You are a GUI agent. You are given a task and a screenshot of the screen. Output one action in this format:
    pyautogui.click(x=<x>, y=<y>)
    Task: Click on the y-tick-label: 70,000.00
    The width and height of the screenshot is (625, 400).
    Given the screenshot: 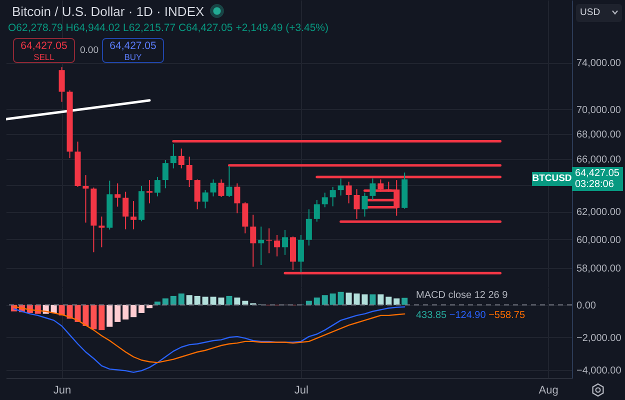 What is the action you would take?
    pyautogui.click(x=599, y=110)
    